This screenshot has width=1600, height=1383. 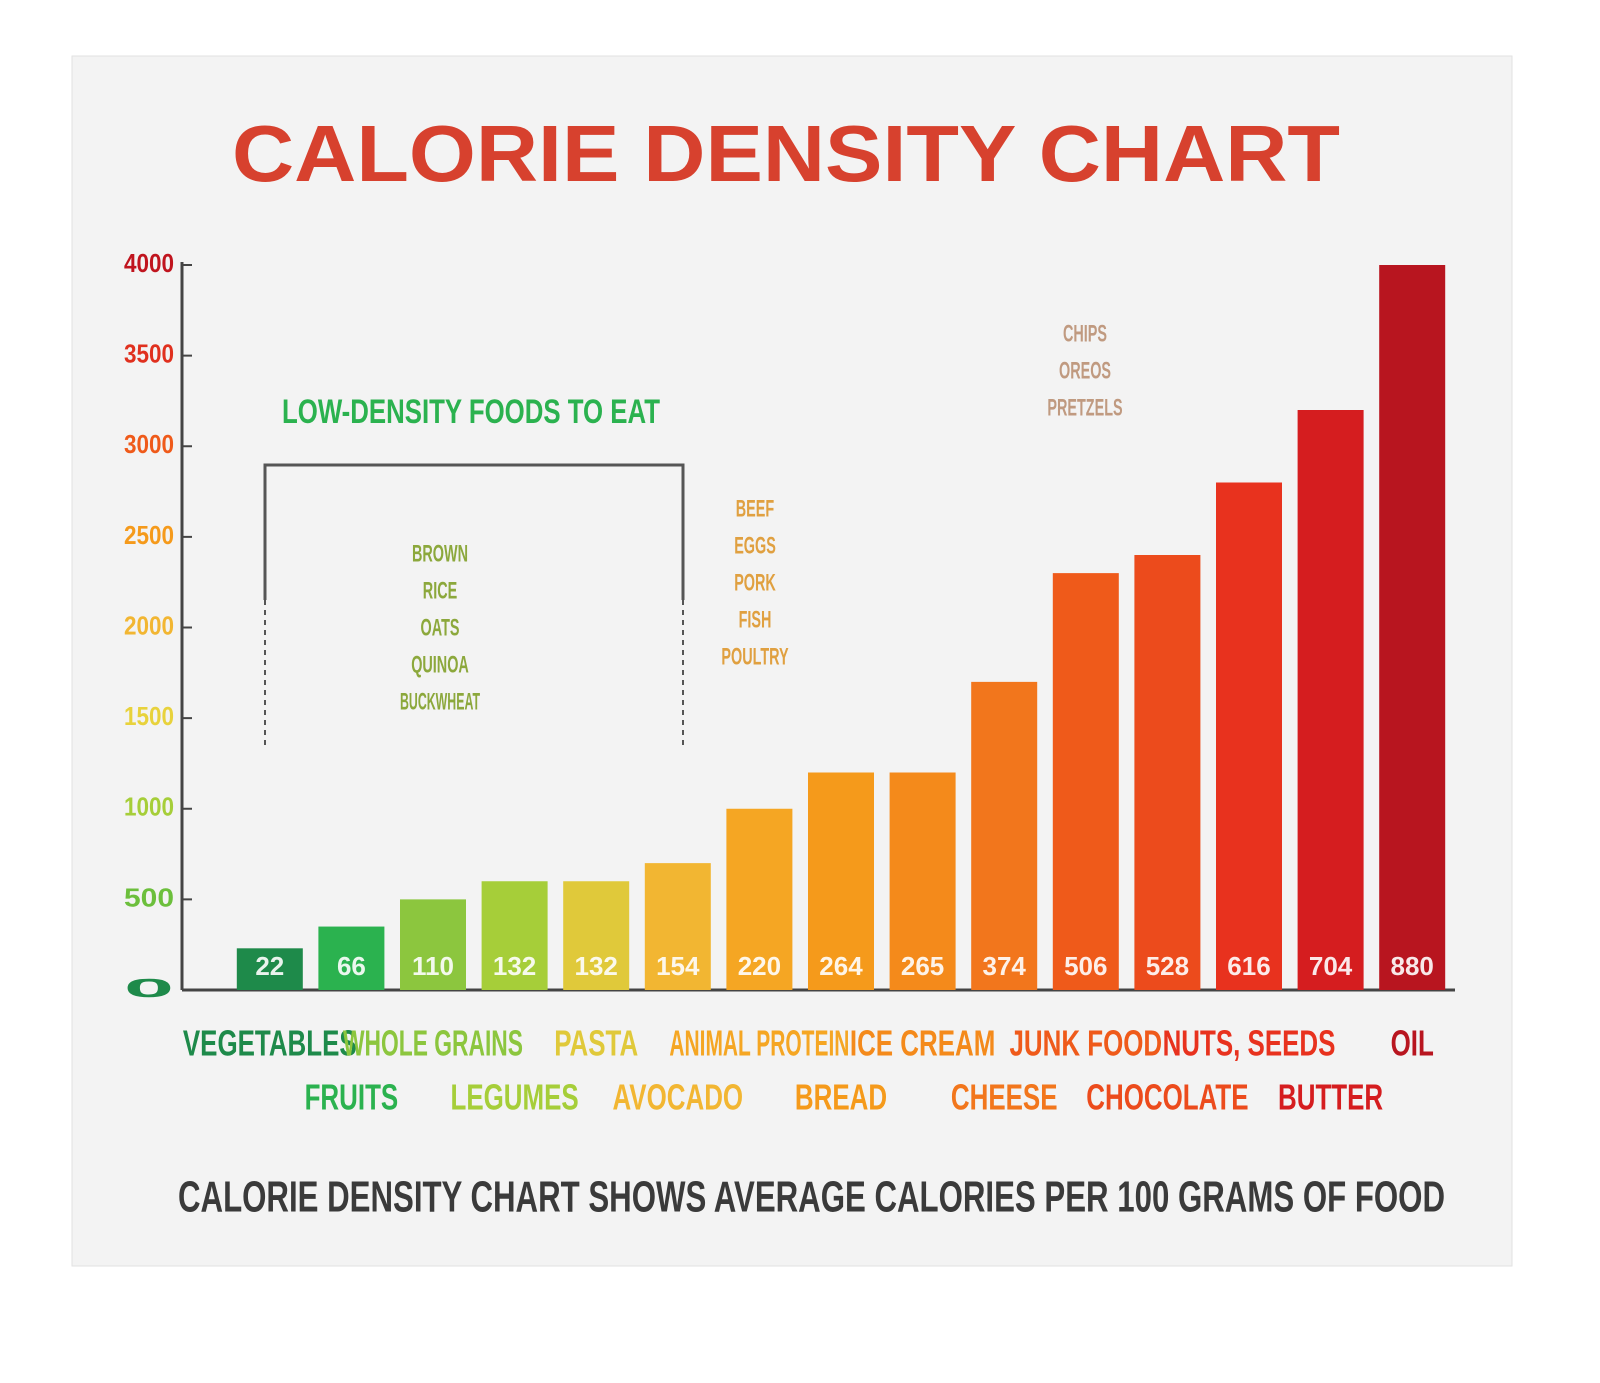 What do you see at coordinates (433, 1043) in the screenshot?
I see `x-tick-label: WHOLE GRAINS` at bounding box center [433, 1043].